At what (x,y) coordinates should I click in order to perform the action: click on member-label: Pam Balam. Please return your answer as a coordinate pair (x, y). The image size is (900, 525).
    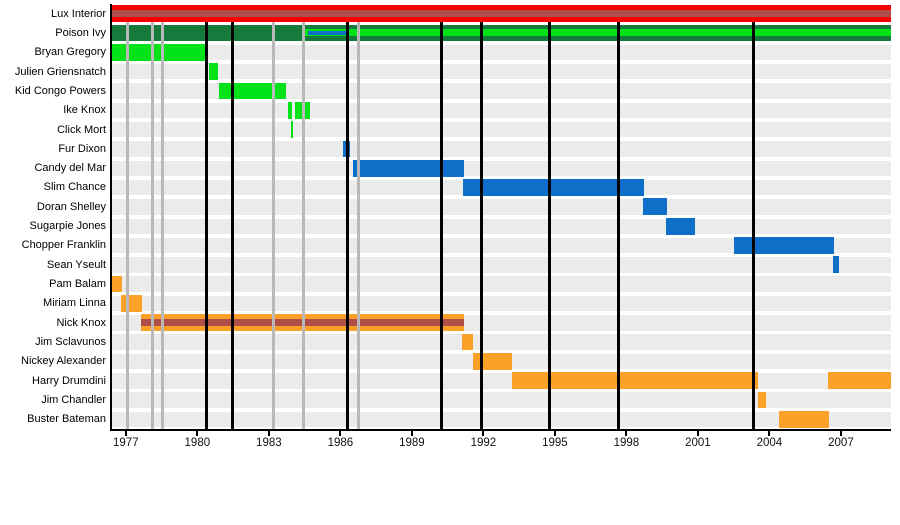
    Looking at the image, I should click on (77, 284).